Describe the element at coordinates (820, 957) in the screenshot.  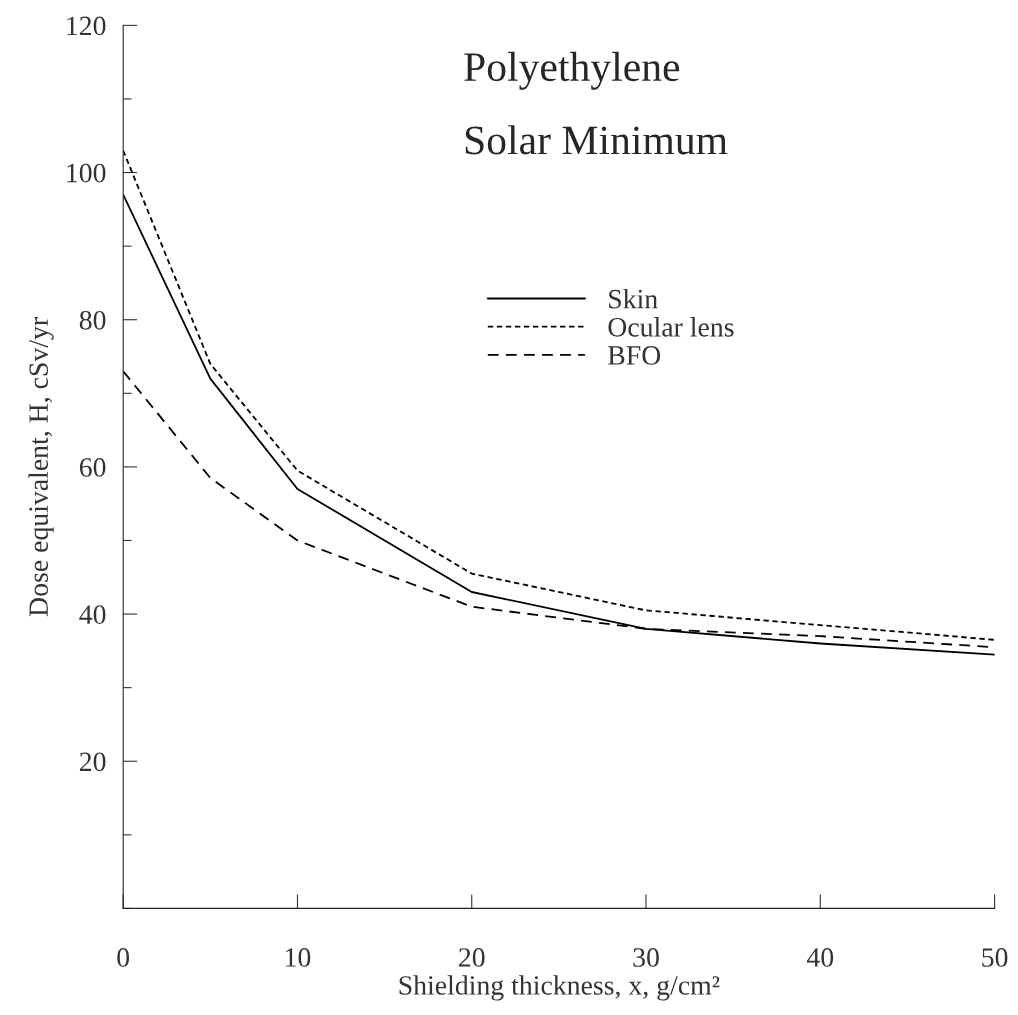
I see `x-tick-label: 40` at that location.